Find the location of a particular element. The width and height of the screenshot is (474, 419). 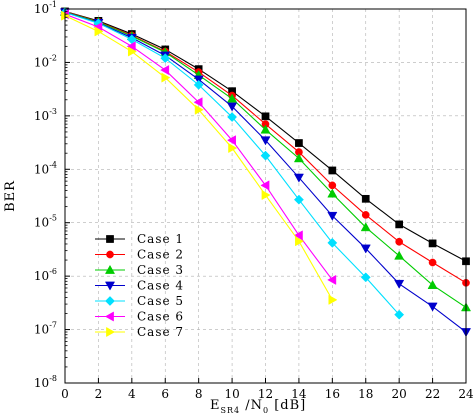

legend-entry: Case 3 is located at coordinates (139, 270).